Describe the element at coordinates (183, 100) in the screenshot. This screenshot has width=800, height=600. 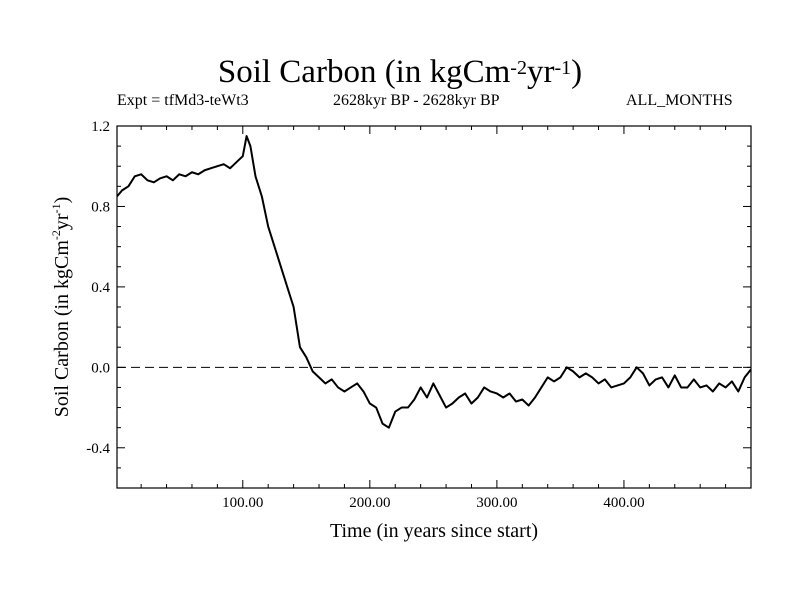
I see `experiment-label: Expt = tfMd3-teWt3` at that location.